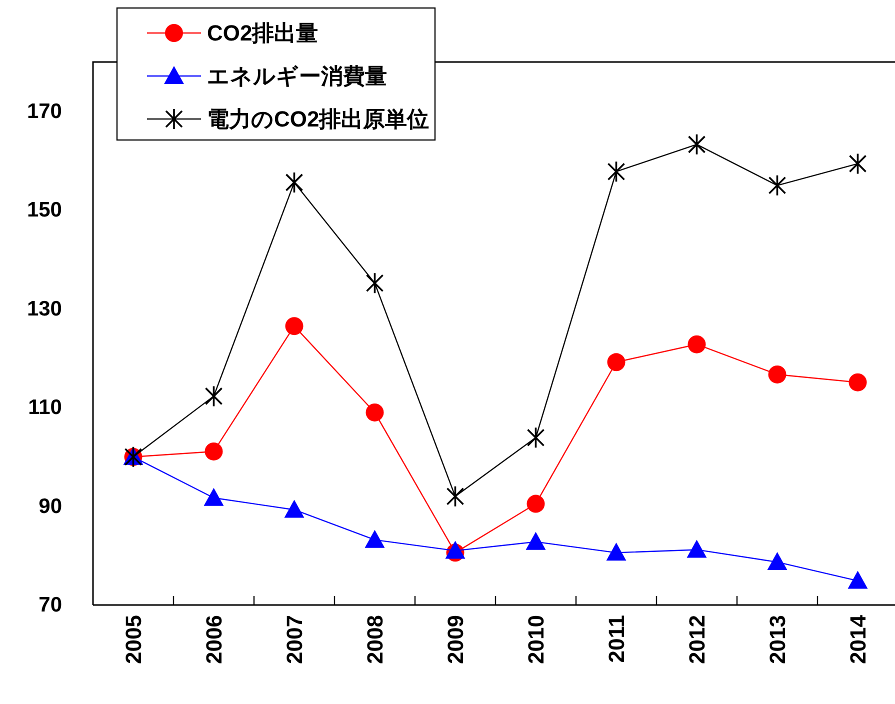 The image size is (895, 704). What do you see at coordinates (535, 639) in the screenshot?
I see `x-tick-label: 2010` at bounding box center [535, 639].